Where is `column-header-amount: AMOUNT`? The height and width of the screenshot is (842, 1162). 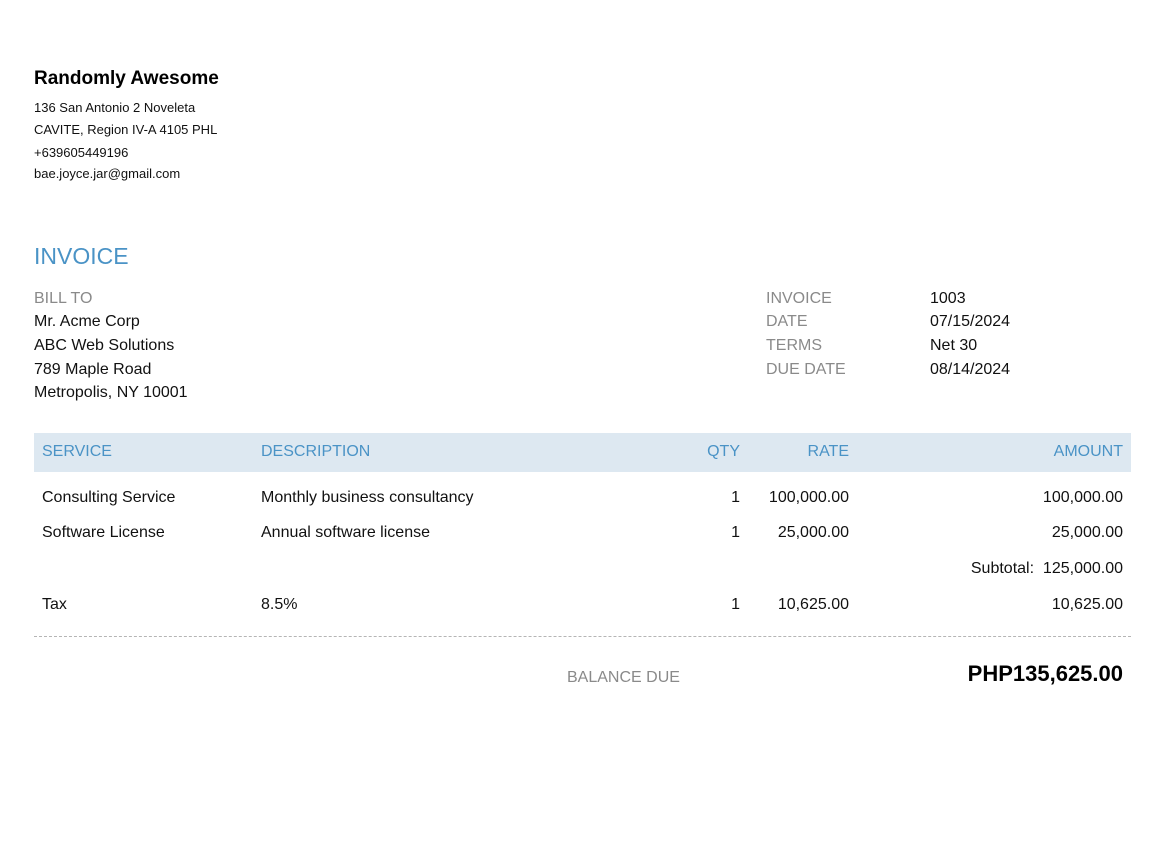 column-header-amount: AMOUNT is located at coordinates (1088, 451).